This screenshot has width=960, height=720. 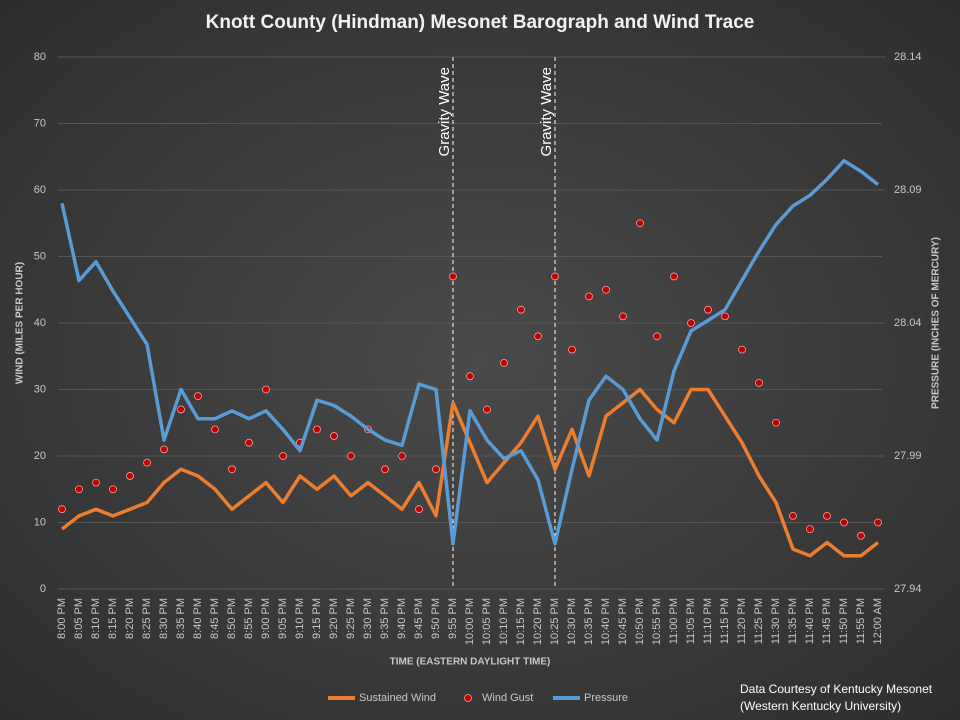 I want to click on x-tick-label: 11:30 PM, so click(x=776, y=621).